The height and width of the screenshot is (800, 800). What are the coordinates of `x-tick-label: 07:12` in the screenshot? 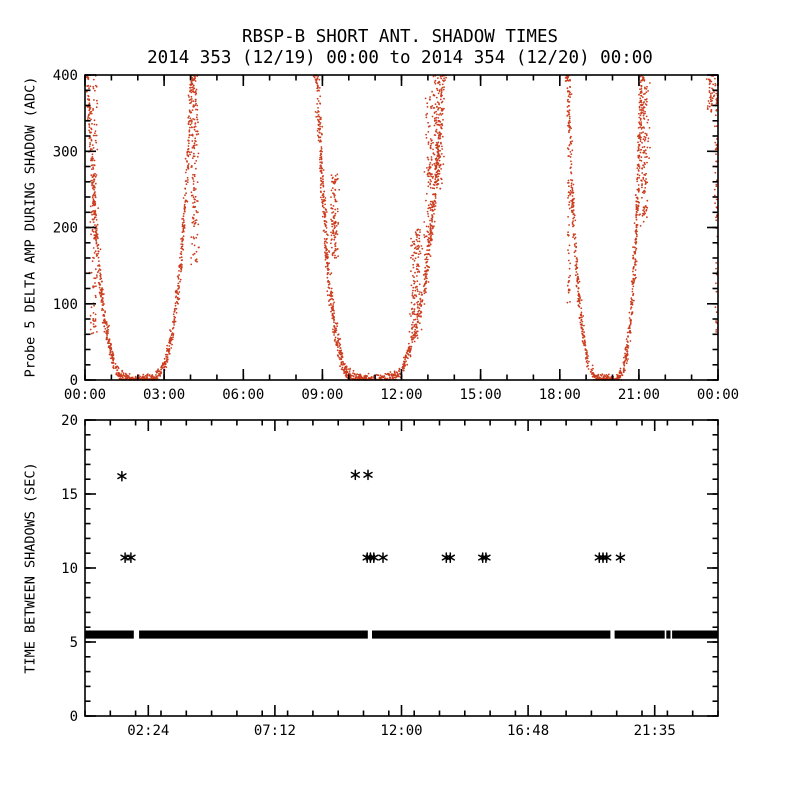 It's located at (275, 731).